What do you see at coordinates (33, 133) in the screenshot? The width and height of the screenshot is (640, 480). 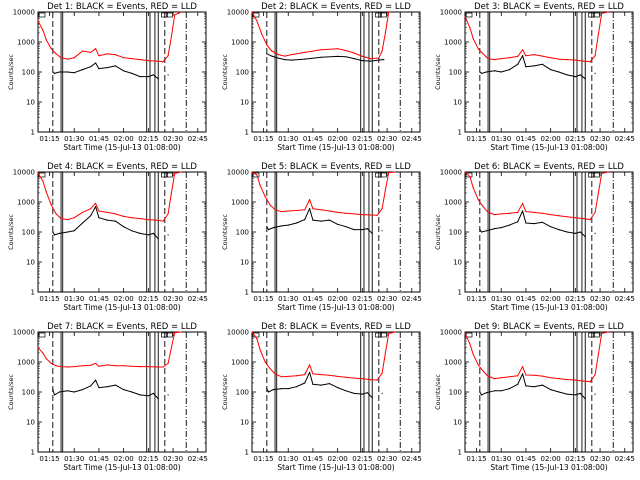 I see `y-tick-label: 1` at bounding box center [33, 133].